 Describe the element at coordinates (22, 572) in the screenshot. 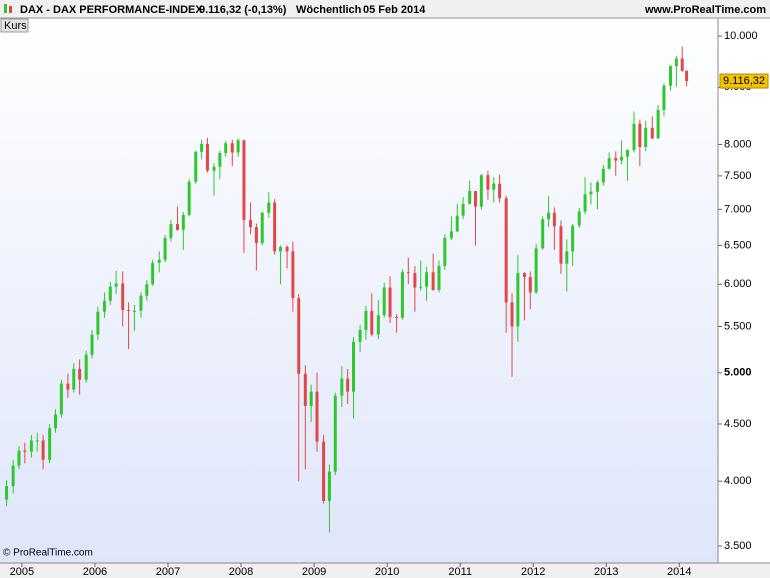

I see `x-tick-label: 2005` at that location.